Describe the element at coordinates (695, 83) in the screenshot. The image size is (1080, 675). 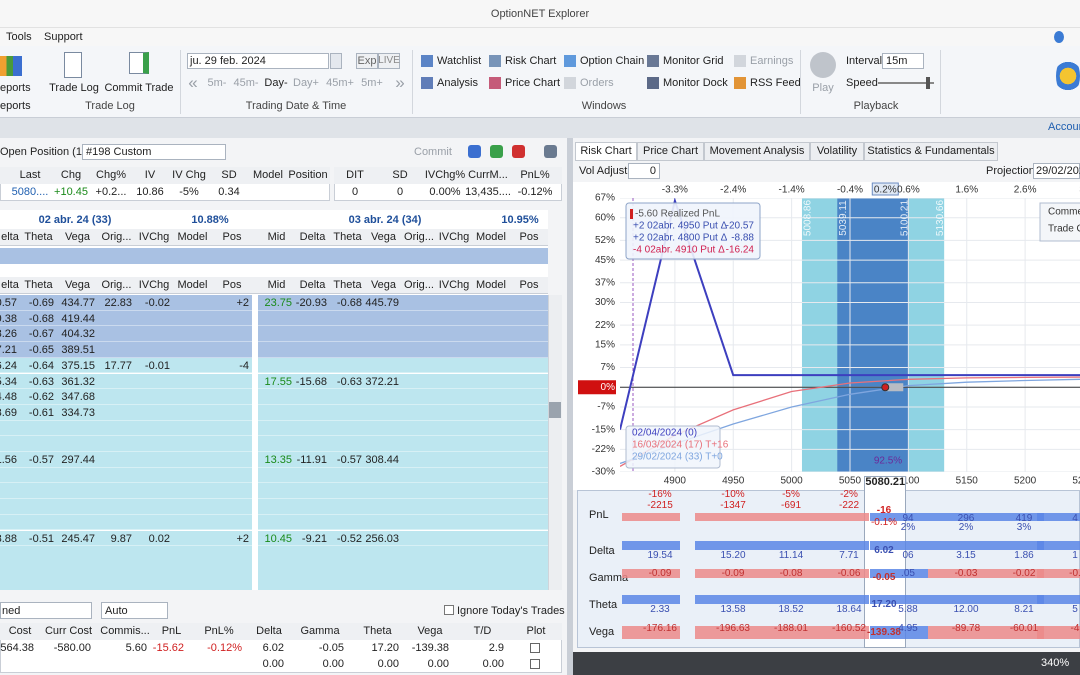
I see `window-button: Monitor Dock` at that location.